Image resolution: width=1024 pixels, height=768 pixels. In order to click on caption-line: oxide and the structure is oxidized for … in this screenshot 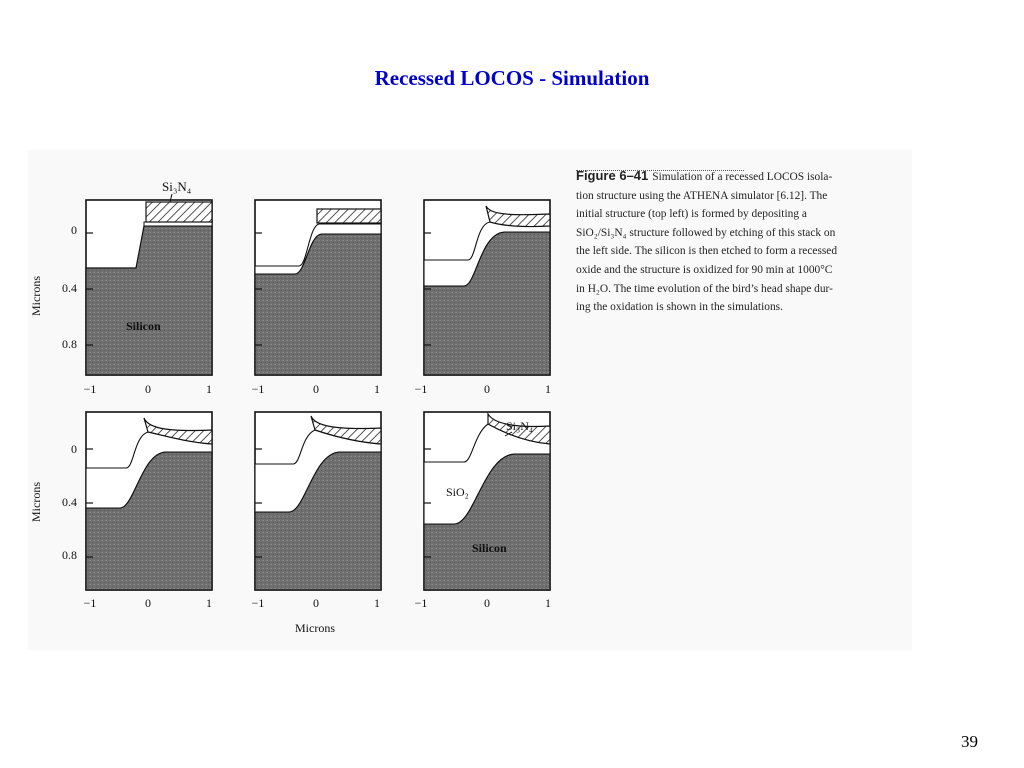, I will do `click(704, 269)`.